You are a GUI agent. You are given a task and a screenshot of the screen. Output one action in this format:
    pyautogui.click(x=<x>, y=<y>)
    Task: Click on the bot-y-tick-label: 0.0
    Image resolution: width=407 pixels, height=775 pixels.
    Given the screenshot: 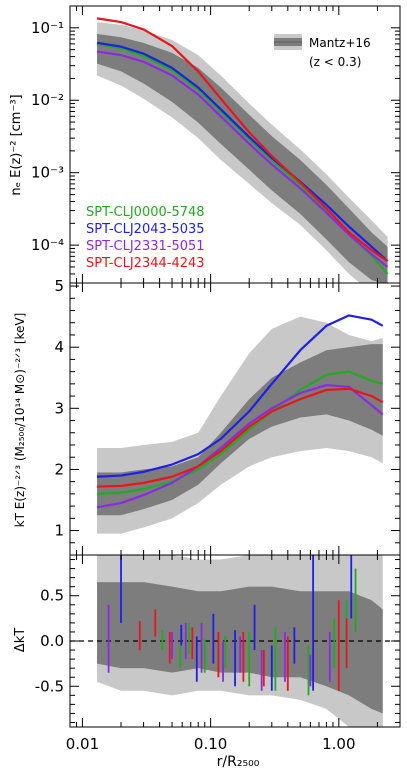 What is the action you would take?
    pyautogui.click(x=52, y=641)
    